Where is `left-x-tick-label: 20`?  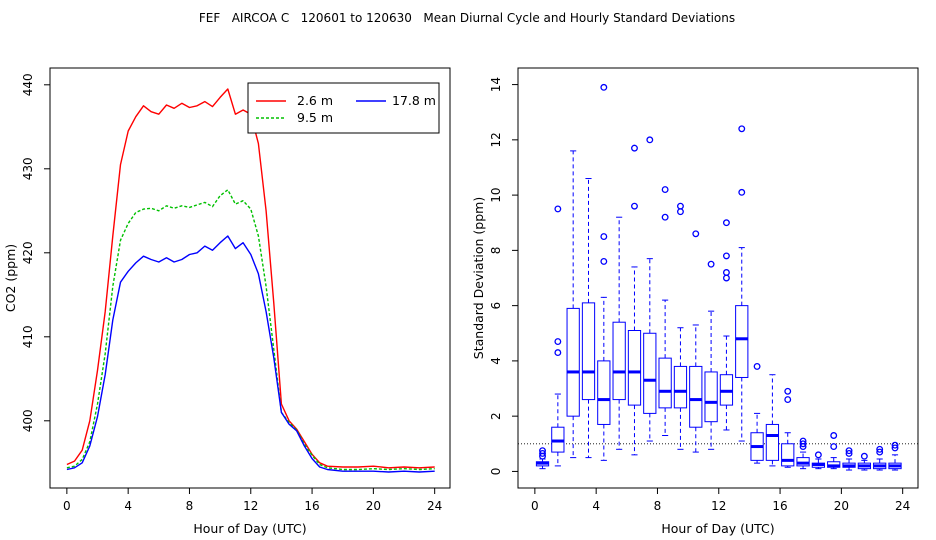
left-x-tick-label: 20 is located at coordinates (373, 506).